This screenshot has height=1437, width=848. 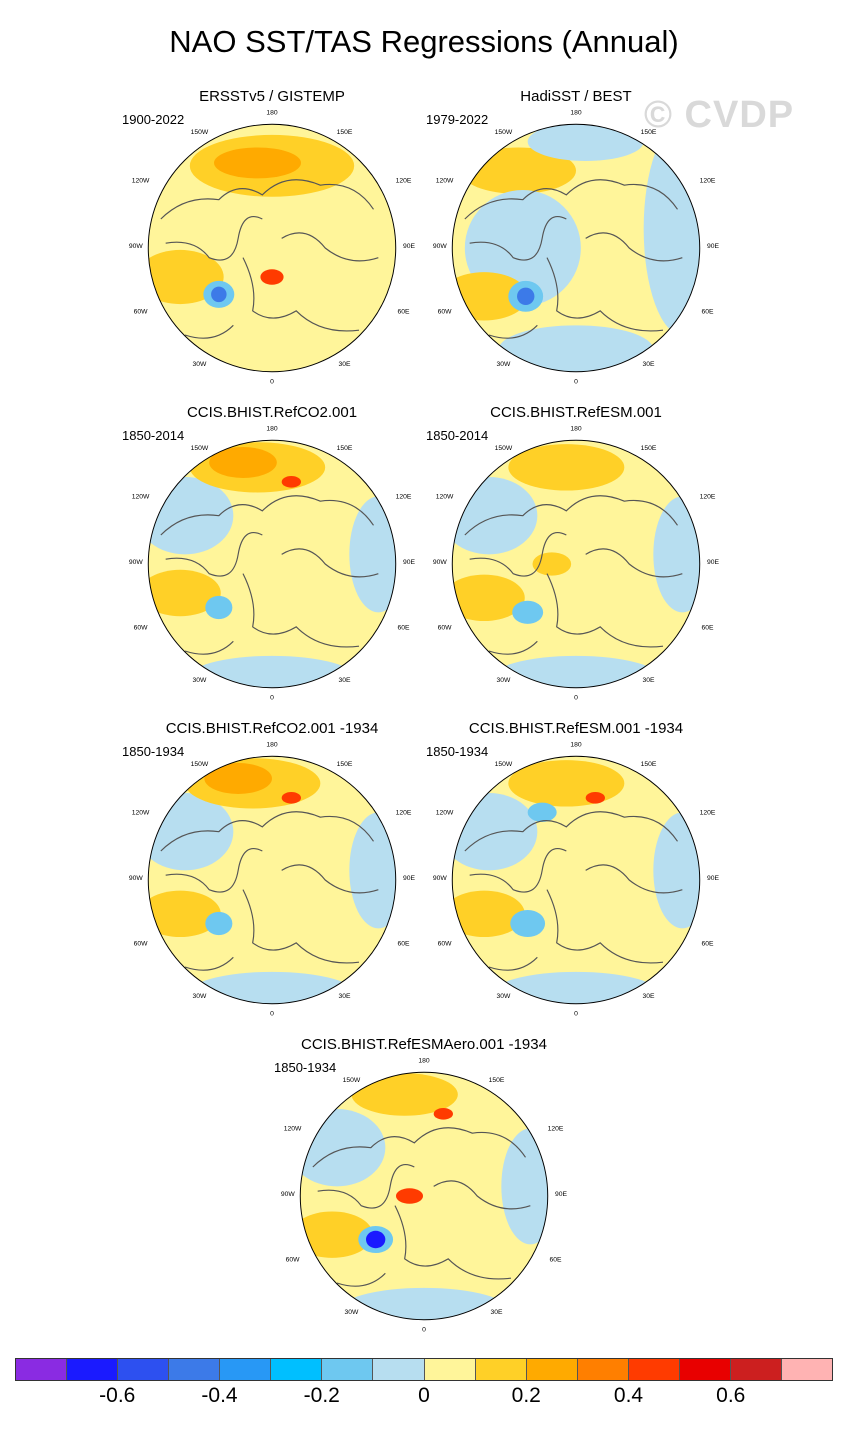 What do you see at coordinates (321, 1395) in the screenshot?
I see `colorbar-tick-label: -0.2` at bounding box center [321, 1395].